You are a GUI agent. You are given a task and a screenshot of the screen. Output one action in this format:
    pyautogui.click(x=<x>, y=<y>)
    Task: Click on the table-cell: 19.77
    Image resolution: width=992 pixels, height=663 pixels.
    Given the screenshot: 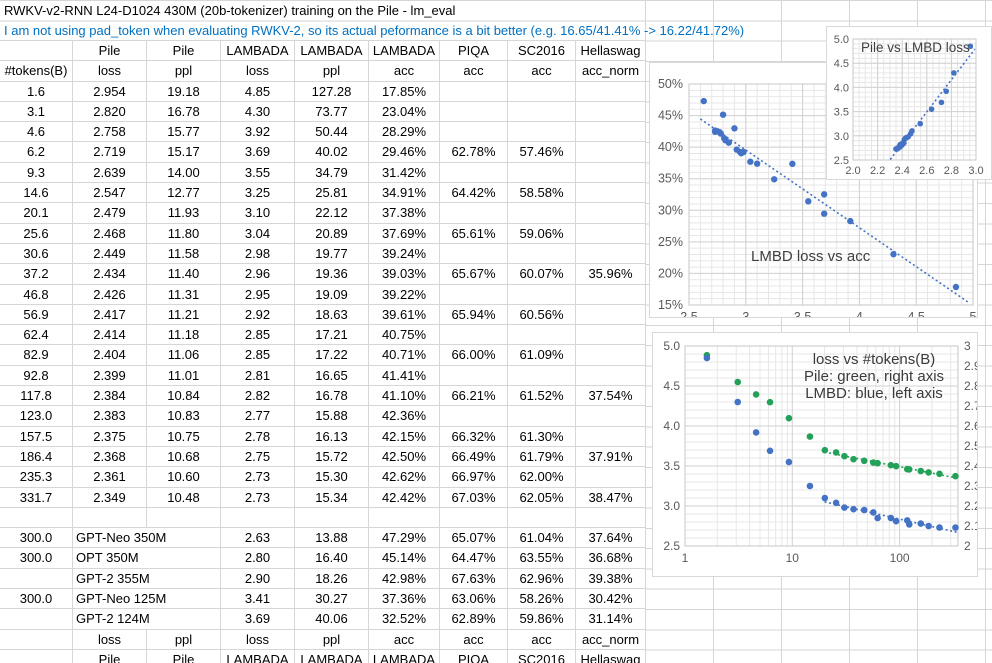 What is the action you would take?
    pyautogui.click(x=332, y=254)
    